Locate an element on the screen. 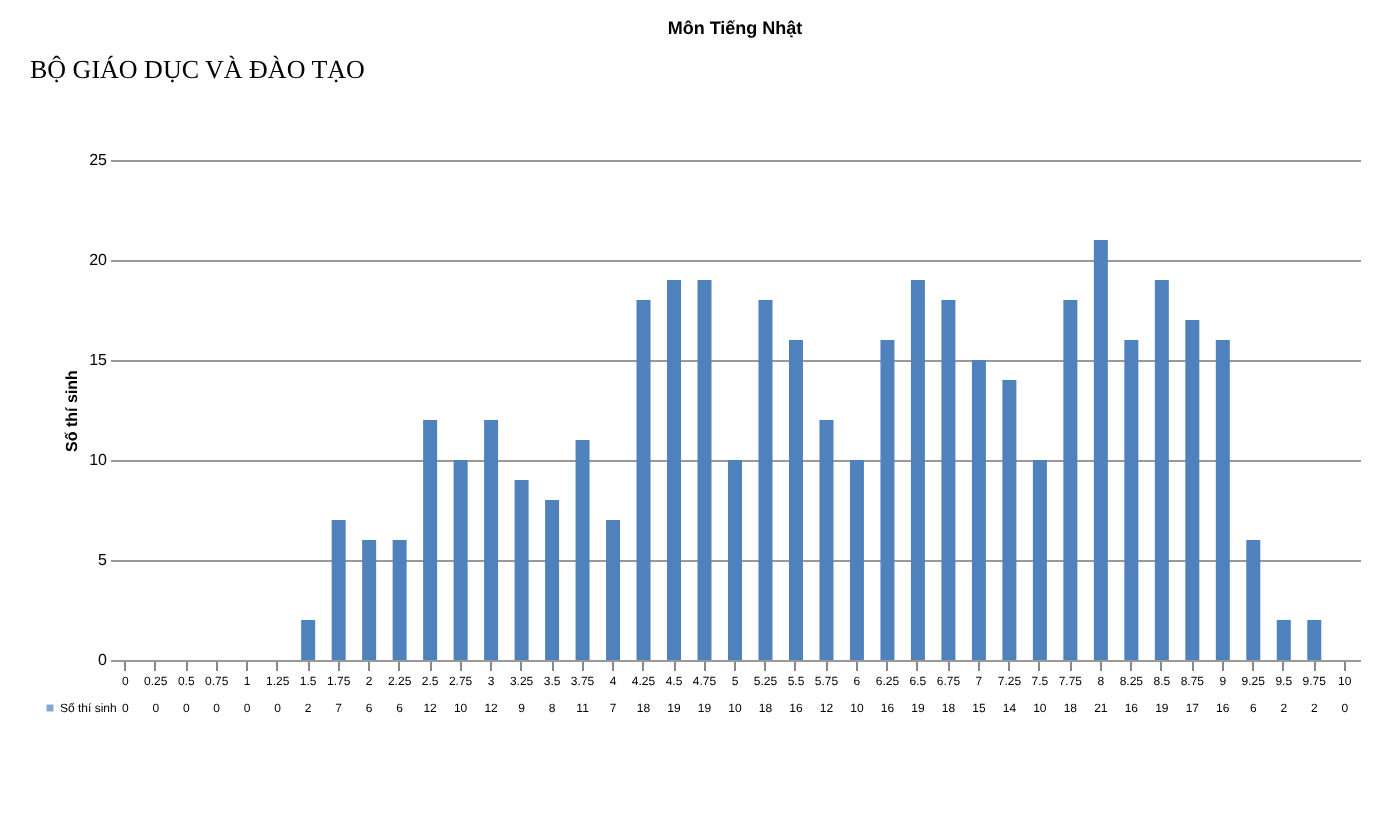 This screenshot has height=816, width=1400. y-tick-label: 10 is located at coordinates (99, 460).